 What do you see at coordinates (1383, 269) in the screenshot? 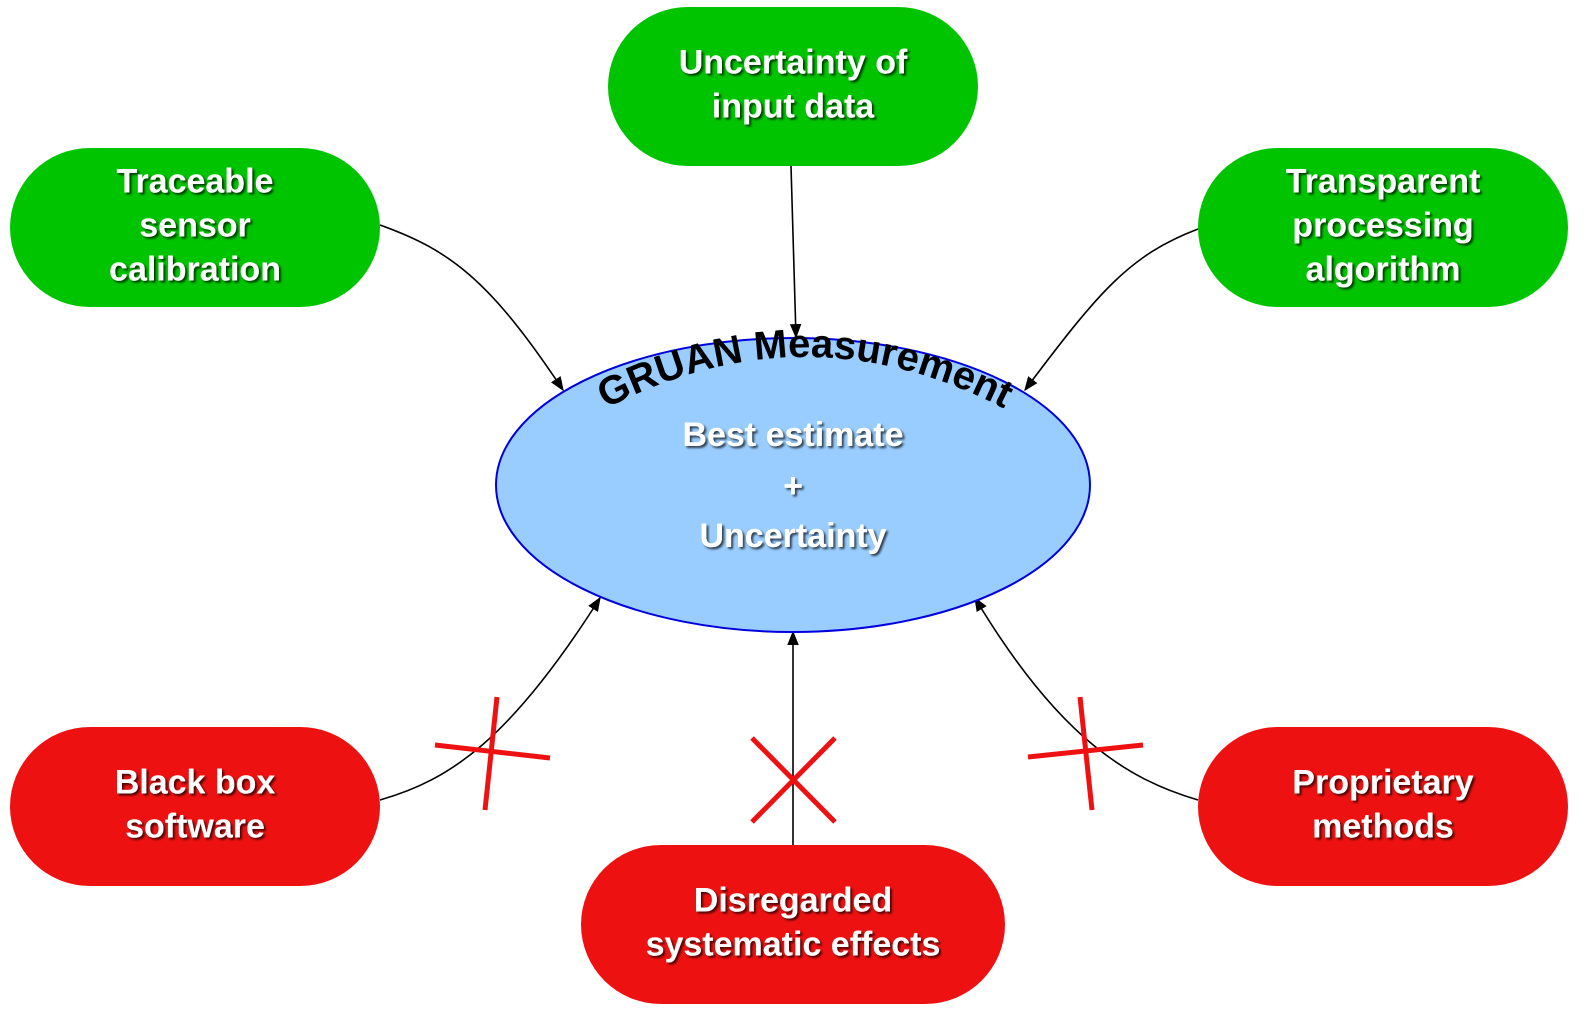
I see `node-label: algorithm` at bounding box center [1383, 269].